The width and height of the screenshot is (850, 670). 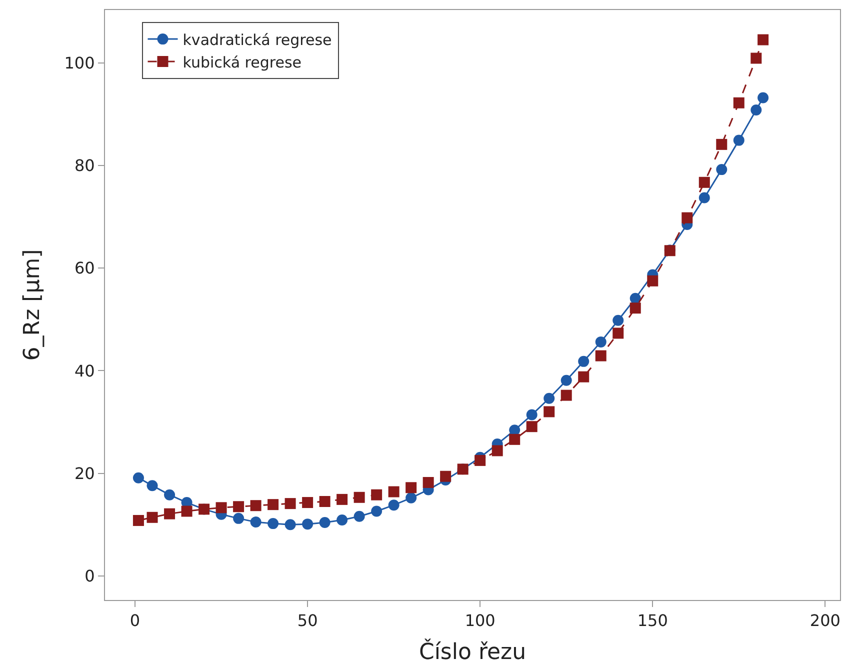 I want to click on y-tick-label: 0, so click(x=89, y=576).